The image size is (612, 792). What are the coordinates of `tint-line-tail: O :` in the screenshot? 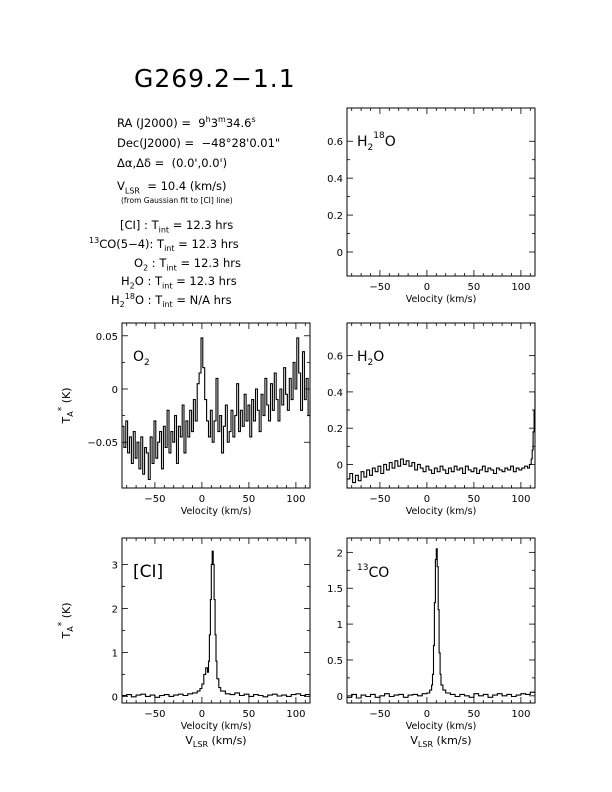 It's located at (143, 281).